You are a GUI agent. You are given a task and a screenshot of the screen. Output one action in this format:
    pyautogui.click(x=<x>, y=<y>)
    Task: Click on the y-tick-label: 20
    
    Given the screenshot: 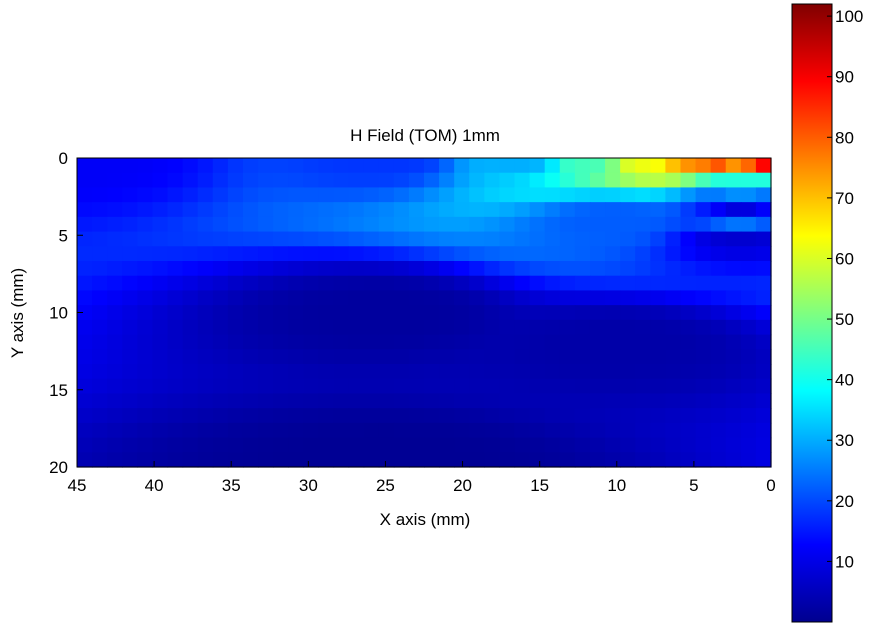 What is the action you would take?
    pyautogui.click(x=58, y=467)
    